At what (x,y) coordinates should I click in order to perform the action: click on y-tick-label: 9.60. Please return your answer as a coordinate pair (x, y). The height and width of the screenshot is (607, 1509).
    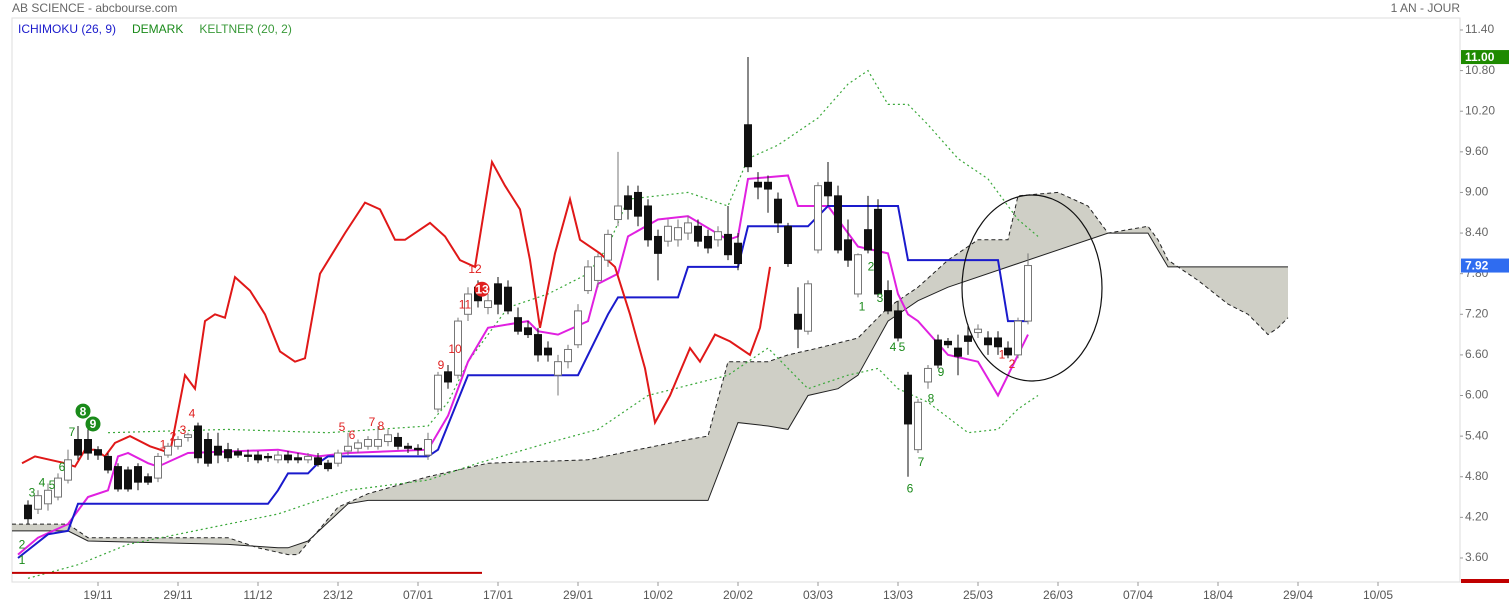
    Looking at the image, I should click on (1477, 151).